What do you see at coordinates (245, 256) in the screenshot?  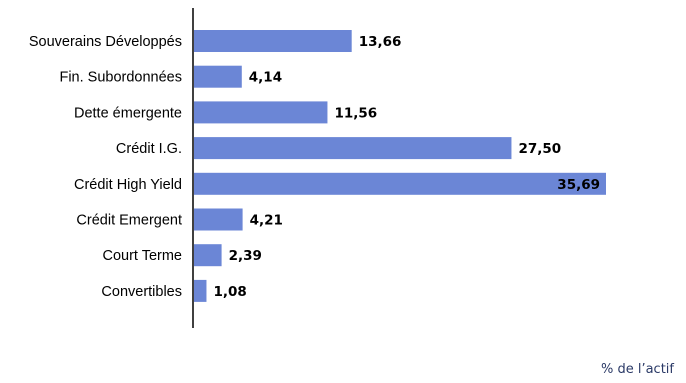 I see `data-label: 2,39` at bounding box center [245, 256].